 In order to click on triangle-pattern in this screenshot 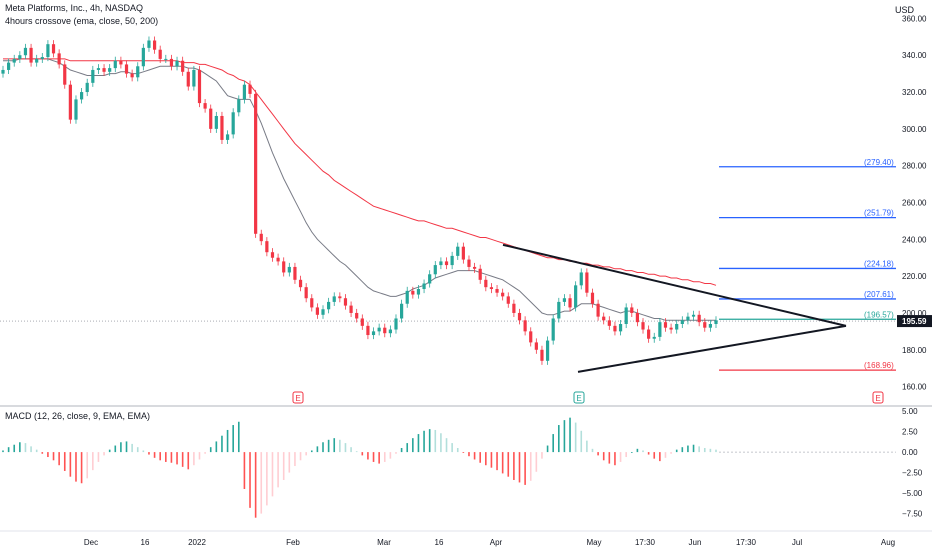, I will do `click(674, 308)`.